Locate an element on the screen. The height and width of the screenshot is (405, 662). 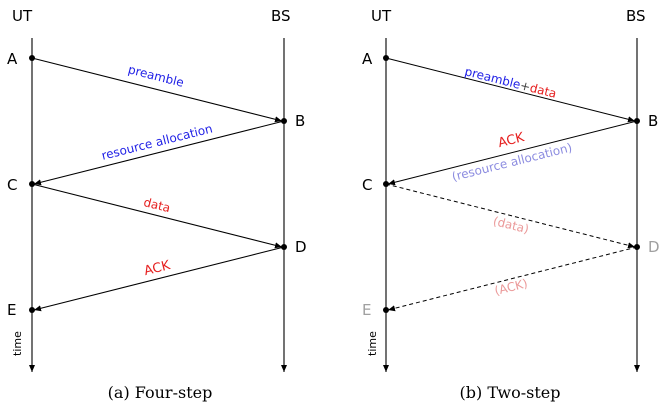
resource-allocation-label: resource allocation is located at coordinates (157, 141).